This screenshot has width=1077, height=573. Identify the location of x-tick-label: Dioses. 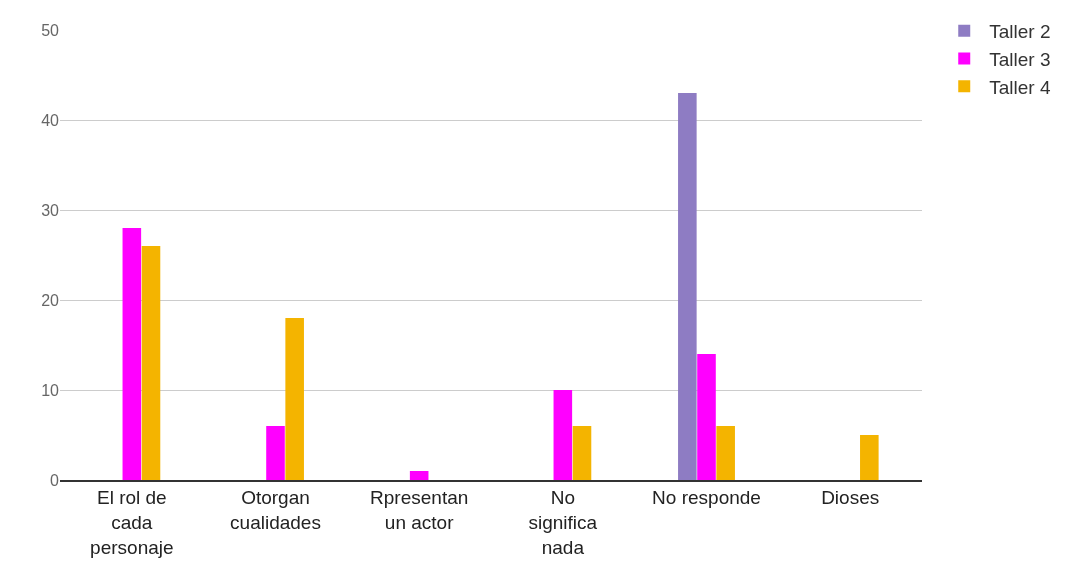
(850, 498).